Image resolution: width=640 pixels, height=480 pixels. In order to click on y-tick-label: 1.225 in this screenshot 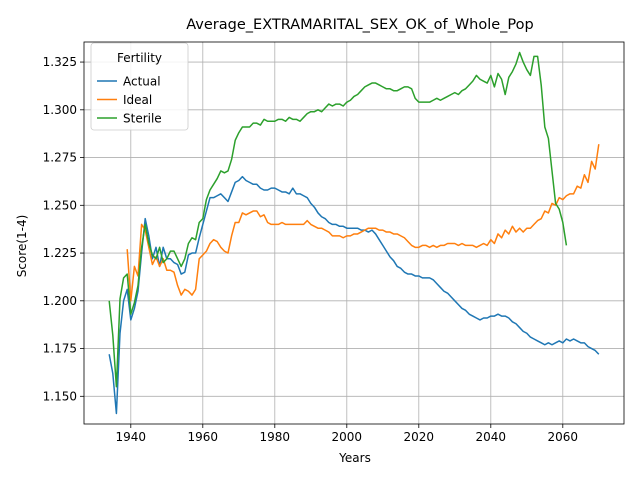, I will do `click(60, 253)`.